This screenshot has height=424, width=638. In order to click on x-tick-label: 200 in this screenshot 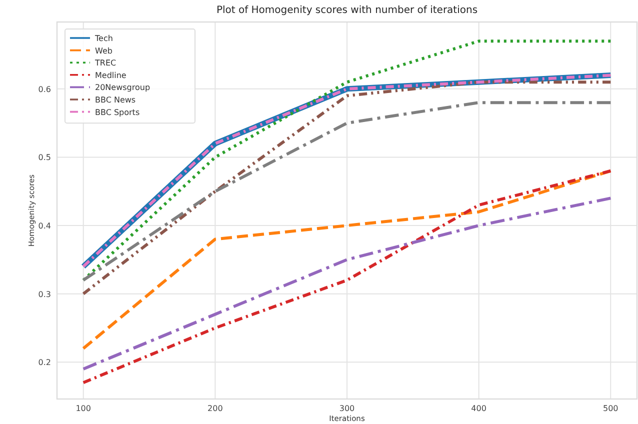, I will do `click(215, 408)`.